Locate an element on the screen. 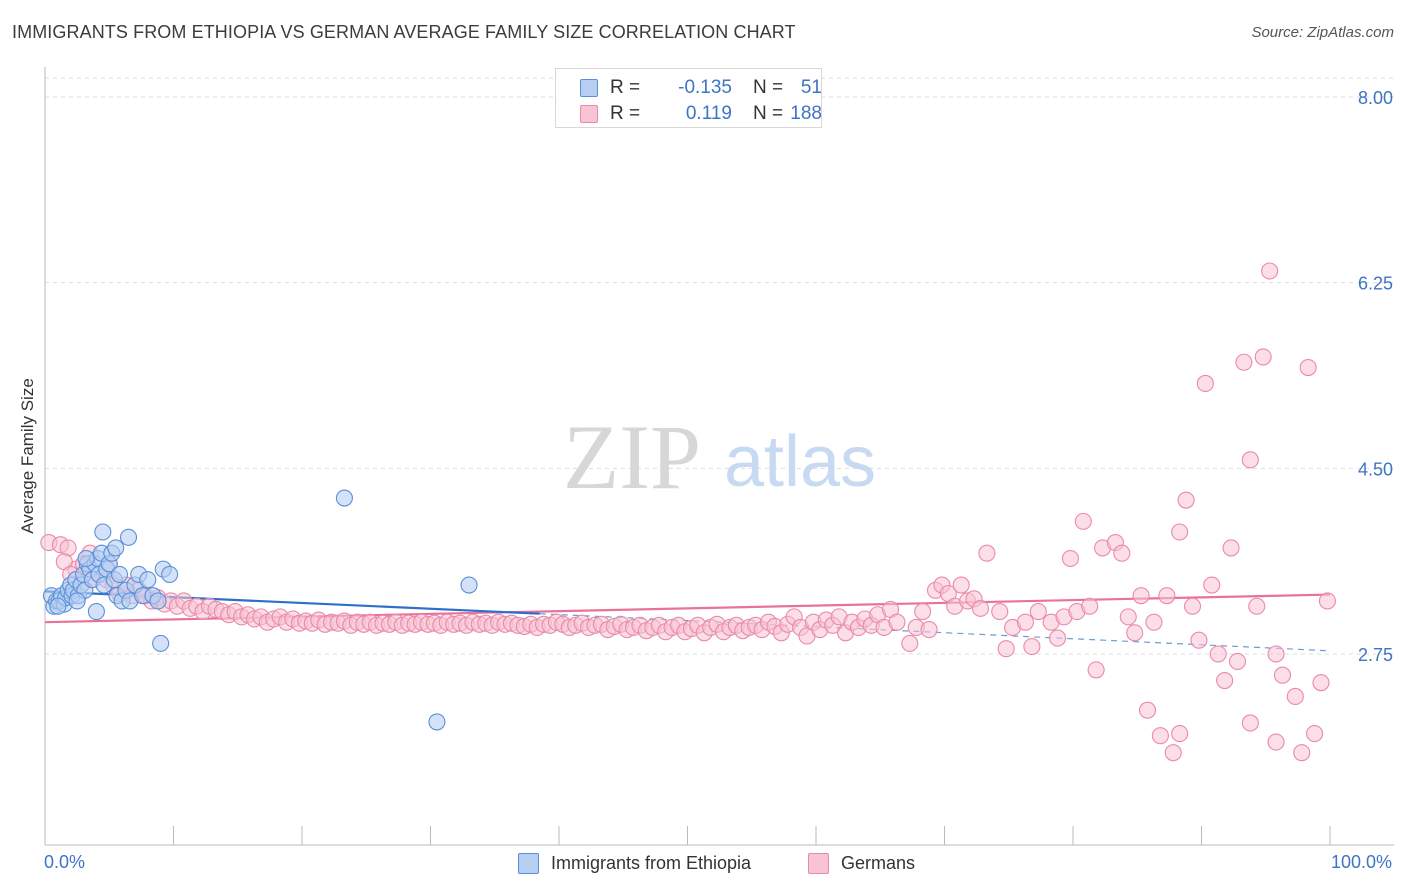 The height and width of the screenshot is (892, 1406). series-legend: Immigrants from Ethiopia Germans is located at coordinates (703, 865).